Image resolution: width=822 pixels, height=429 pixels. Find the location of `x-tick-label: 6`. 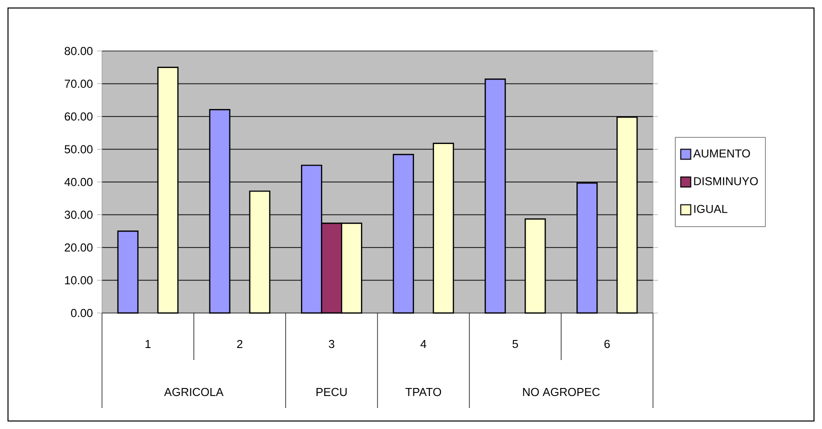

x-tick-label: 6 is located at coordinates (607, 344).